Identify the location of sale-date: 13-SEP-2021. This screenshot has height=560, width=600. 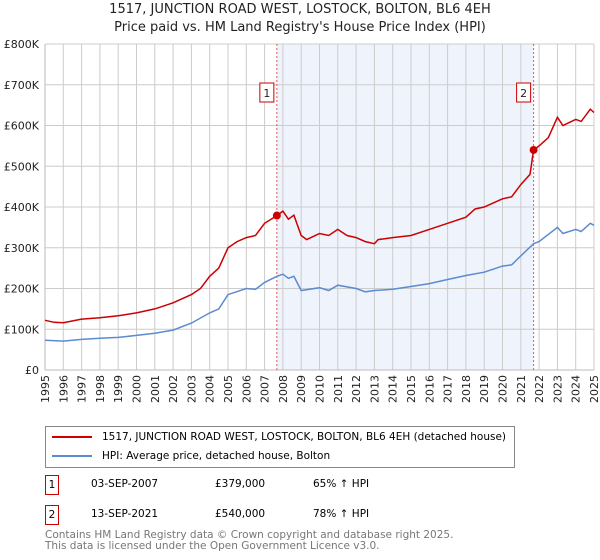
(125, 514).